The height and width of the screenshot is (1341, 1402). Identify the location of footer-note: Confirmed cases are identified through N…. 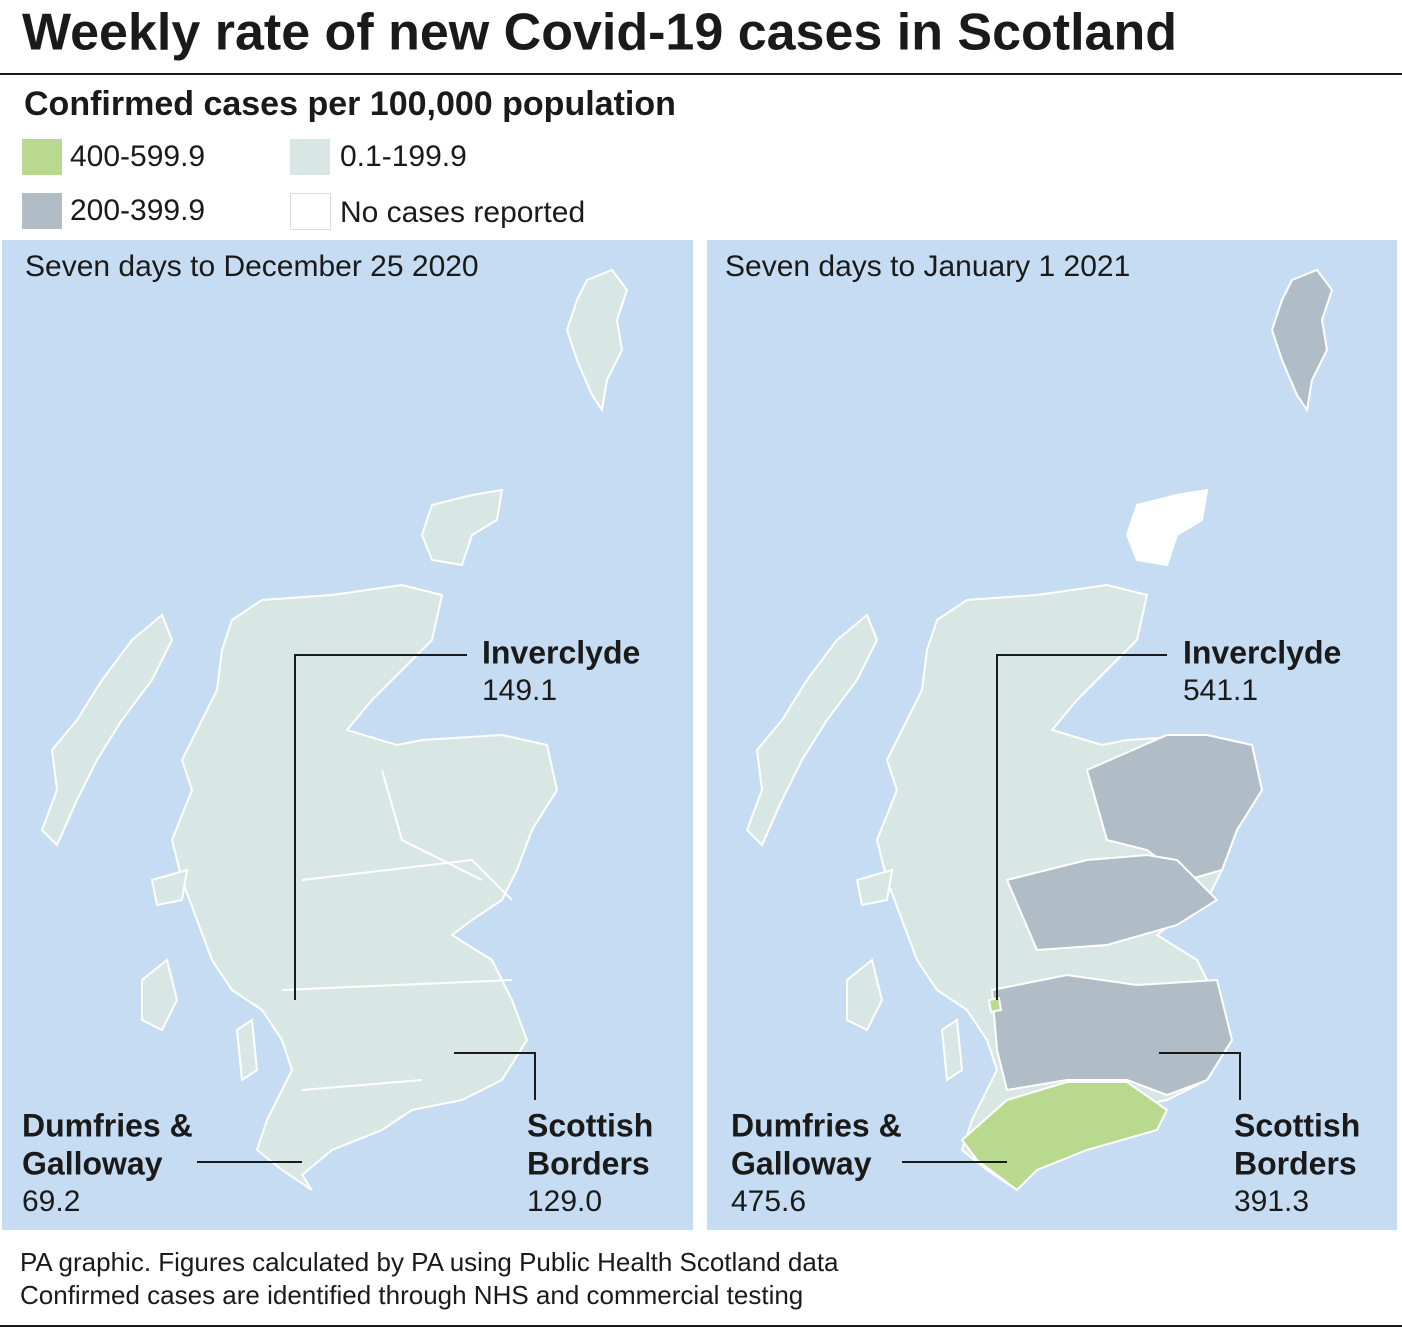
(411, 1295).